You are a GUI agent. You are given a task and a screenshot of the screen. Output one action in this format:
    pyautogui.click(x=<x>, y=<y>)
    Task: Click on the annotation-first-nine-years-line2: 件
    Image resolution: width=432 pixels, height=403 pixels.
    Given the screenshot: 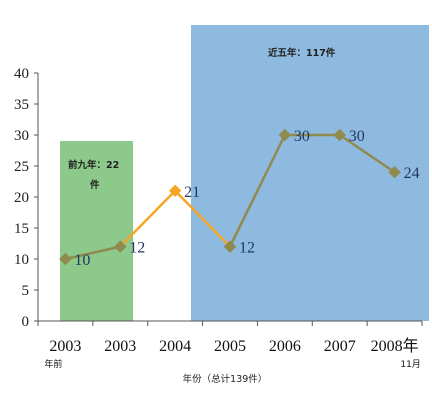 What is the action you would take?
    pyautogui.click(x=95, y=185)
    